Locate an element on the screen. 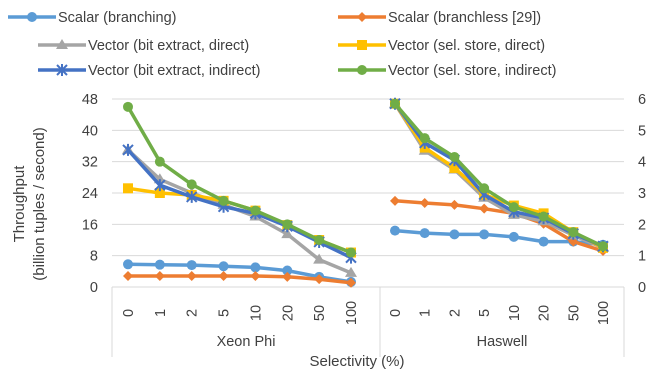 This screenshot has height=372, width=656. right-tick-label: 2 is located at coordinates (642, 225).